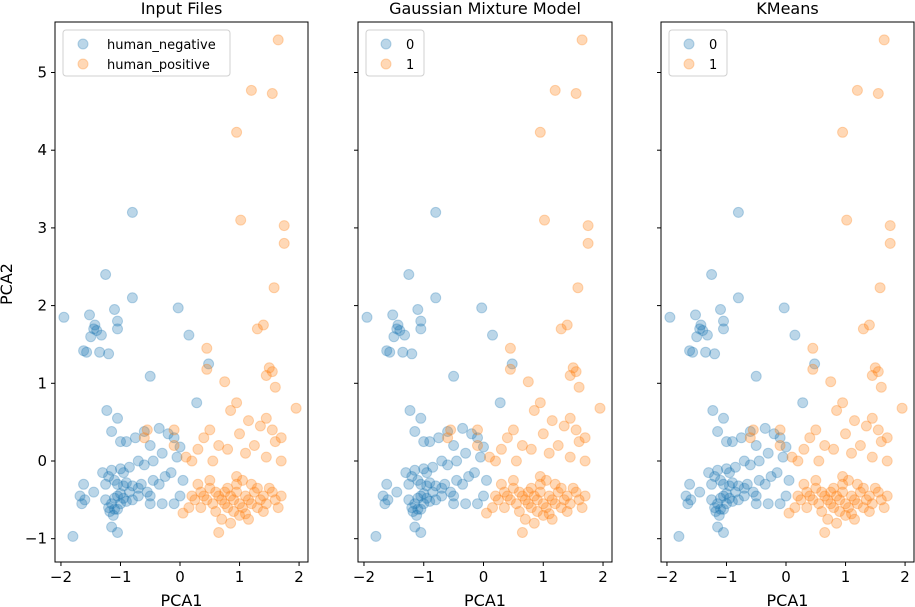  I want to click on x-tick-label: 0, so click(180, 577).